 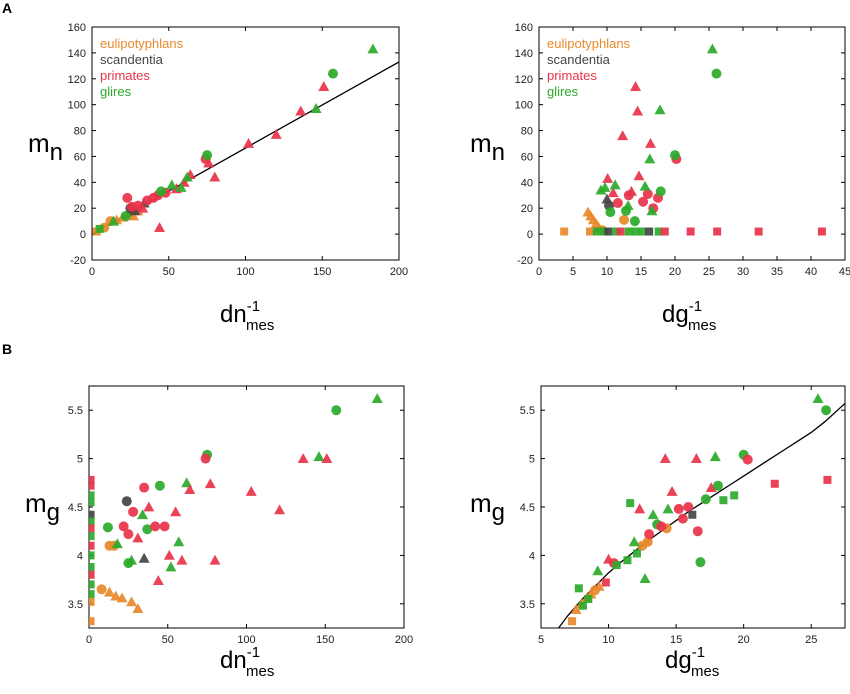 What do you see at coordinates (322, 272) in the screenshot?
I see `x-tick-label: 150` at bounding box center [322, 272].